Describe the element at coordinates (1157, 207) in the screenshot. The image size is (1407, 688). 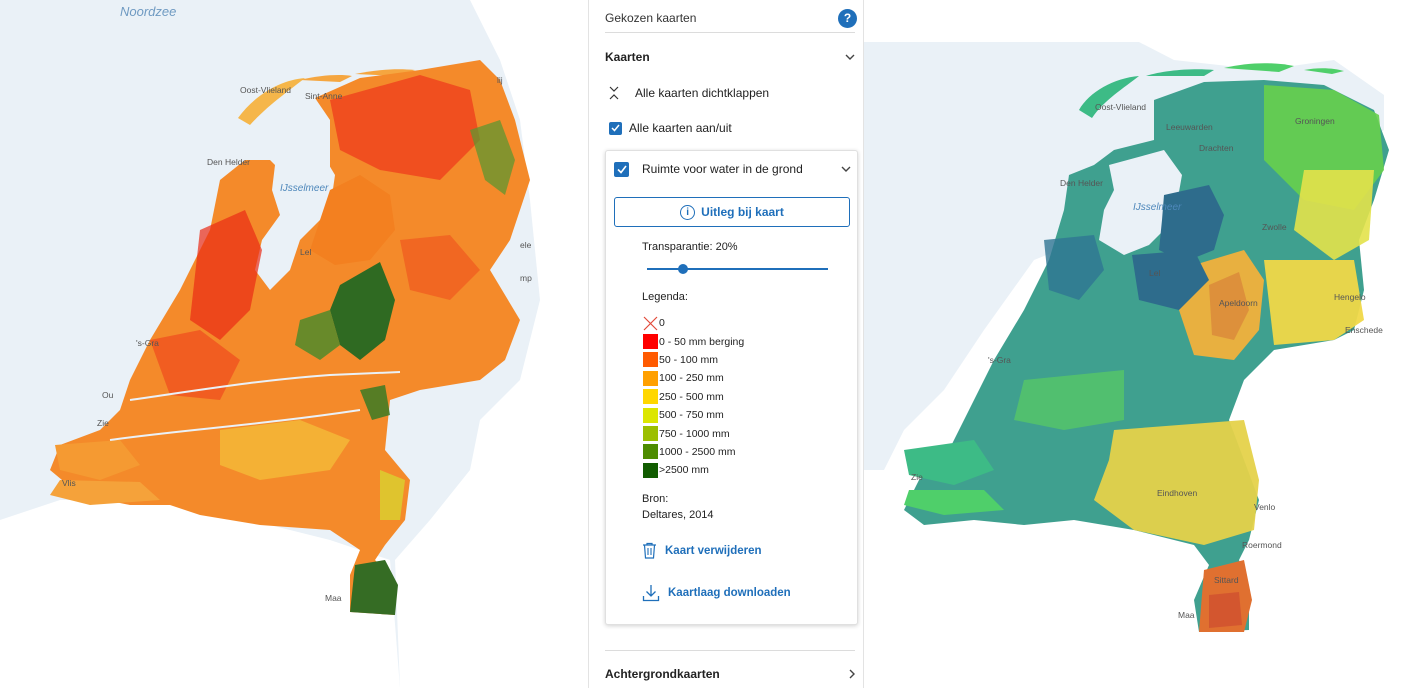
I see `lake-label: IJsselmeer` at that location.